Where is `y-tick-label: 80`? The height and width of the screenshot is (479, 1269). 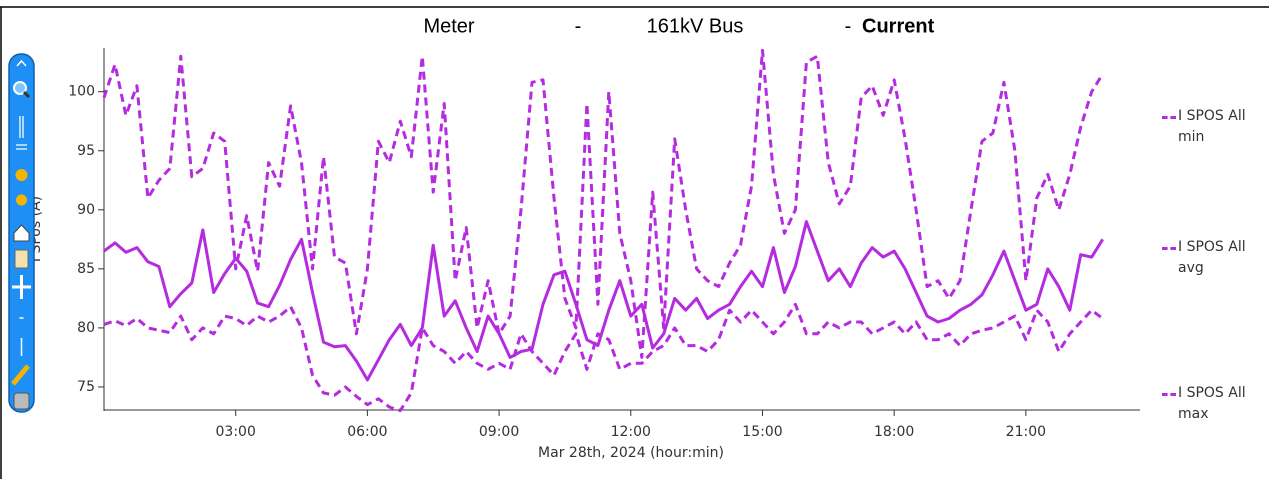
y-tick-label: 80 is located at coordinates (86, 328).